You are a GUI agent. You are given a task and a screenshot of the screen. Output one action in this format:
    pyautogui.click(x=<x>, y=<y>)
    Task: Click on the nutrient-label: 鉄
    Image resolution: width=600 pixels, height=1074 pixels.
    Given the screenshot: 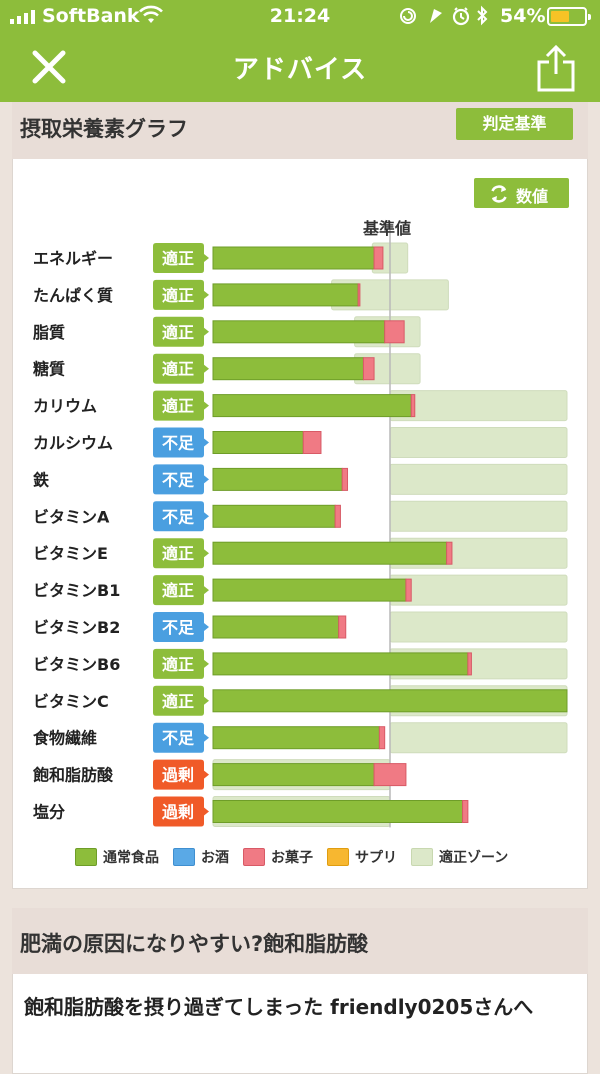 What is the action you would take?
    pyautogui.click(x=41, y=479)
    